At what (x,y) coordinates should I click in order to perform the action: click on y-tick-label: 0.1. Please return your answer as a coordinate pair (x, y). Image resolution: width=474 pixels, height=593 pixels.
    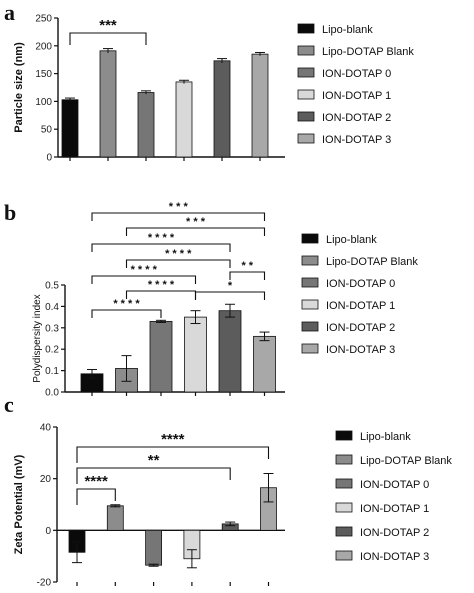
    Looking at the image, I should click on (52, 371).